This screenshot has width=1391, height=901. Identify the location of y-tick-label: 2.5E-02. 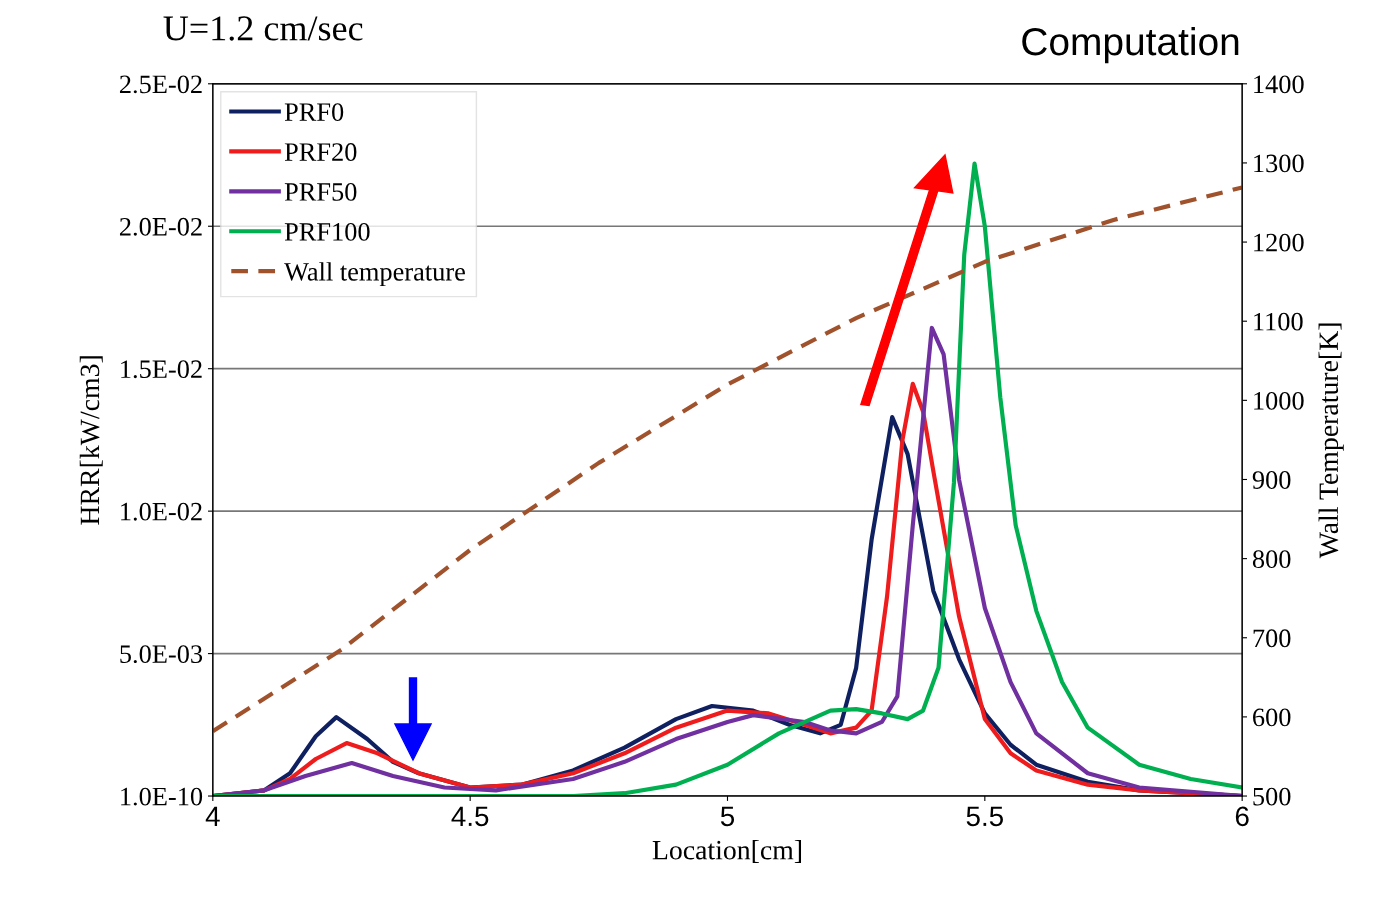
(160, 84).